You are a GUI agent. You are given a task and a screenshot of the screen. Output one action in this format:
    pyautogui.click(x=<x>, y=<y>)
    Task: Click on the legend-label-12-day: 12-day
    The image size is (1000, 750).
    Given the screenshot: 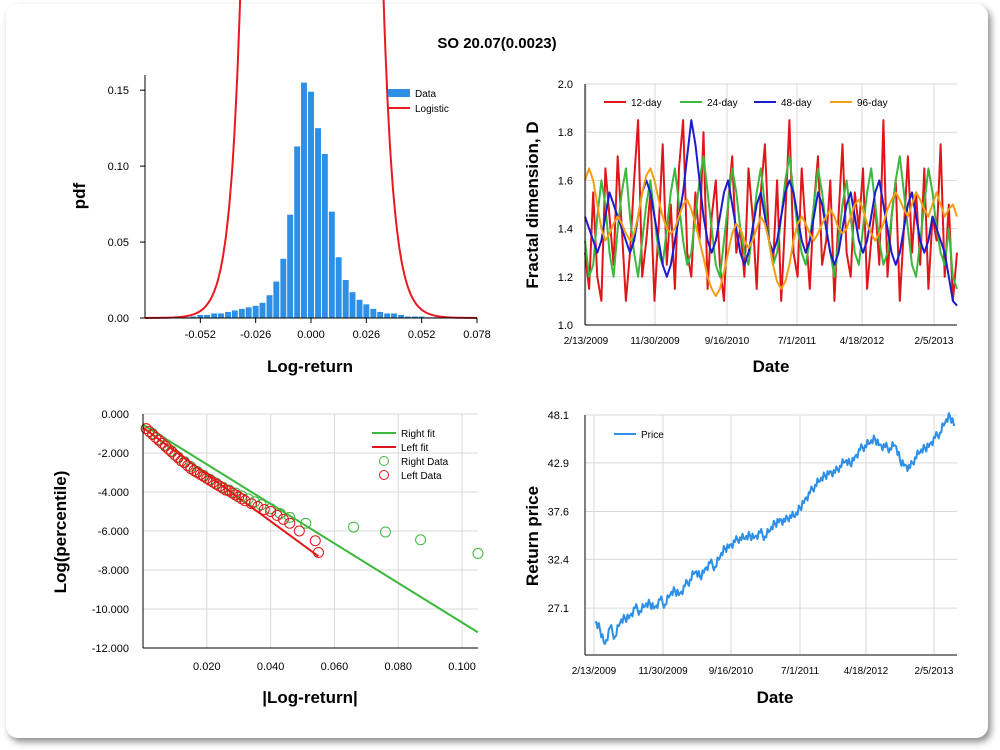 What is the action you would take?
    pyautogui.click(x=646, y=103)
    